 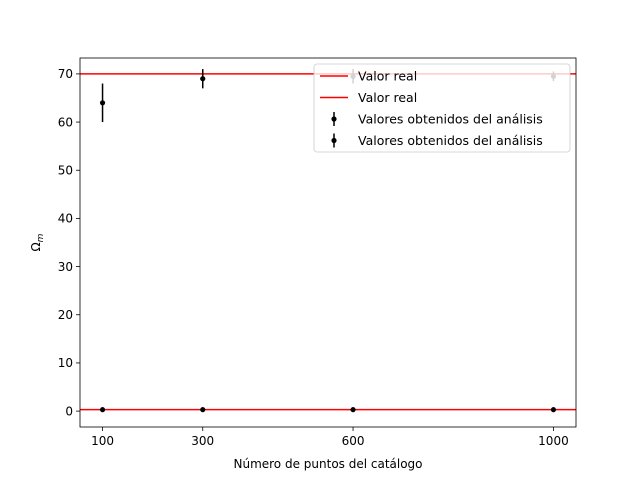 I want to click on y-axis-label: Ωm, so click(x=37, y=242).